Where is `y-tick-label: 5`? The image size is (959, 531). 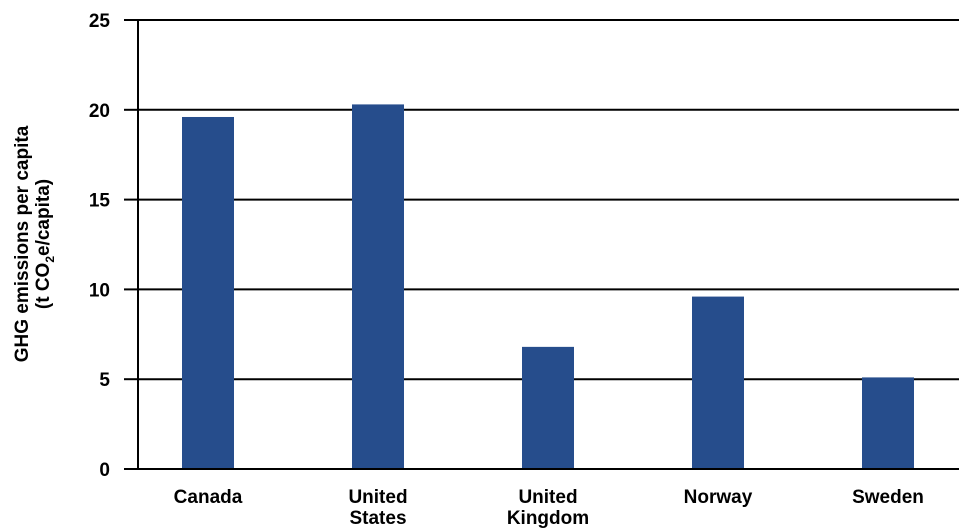 y-tick-label: 5 is located at coordinates (104, 380).